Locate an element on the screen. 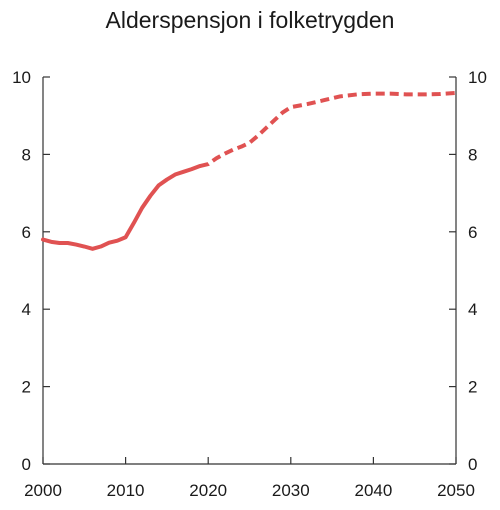  x-tick-label: 2050 is located at coordinates (456, 490).